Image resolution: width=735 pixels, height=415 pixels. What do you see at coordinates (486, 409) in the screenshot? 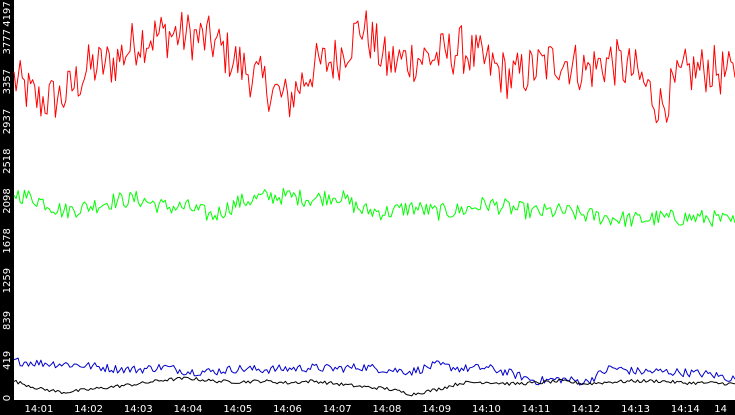
I see `x-tick-label: 14:10` at bounding box center [486, 409].